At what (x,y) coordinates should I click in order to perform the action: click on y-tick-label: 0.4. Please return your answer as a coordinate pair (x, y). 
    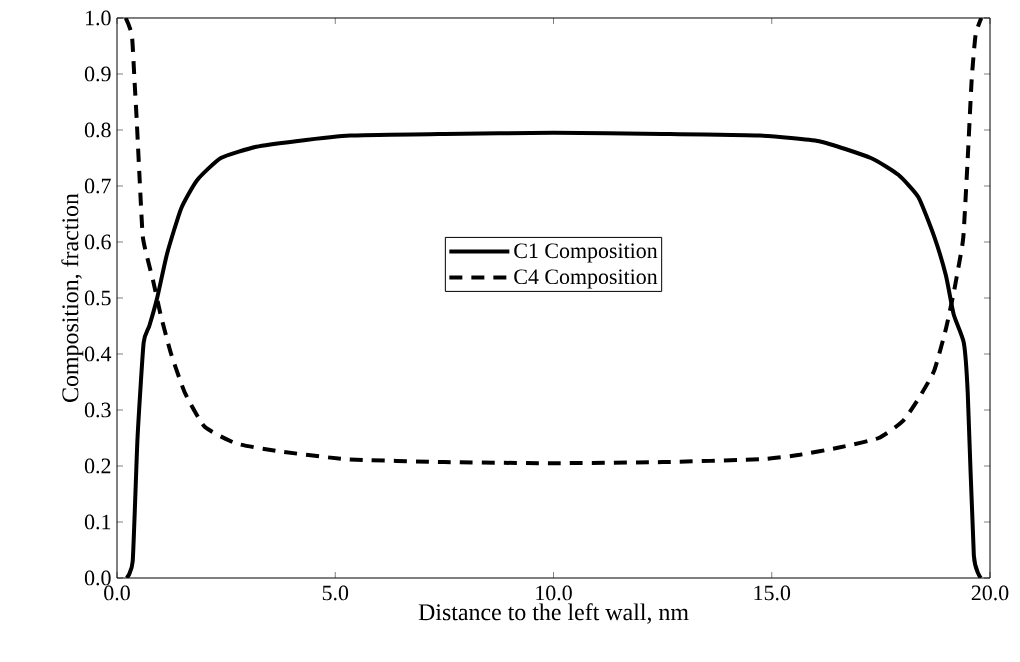
    Looking at the image, I should click on (98, 354).